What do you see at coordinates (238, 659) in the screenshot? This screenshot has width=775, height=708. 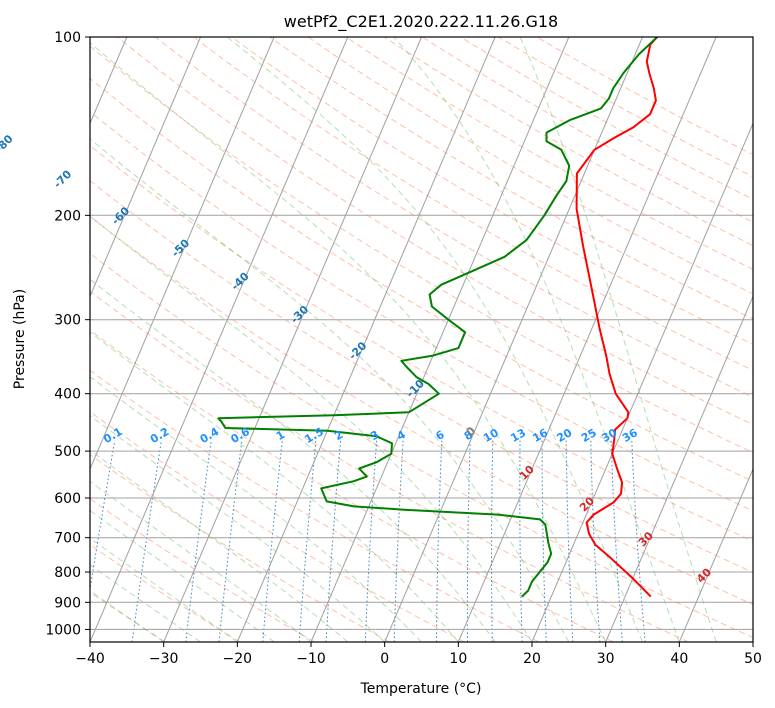 I see `x-tick-label: −20` at bounding box center [238, 659].